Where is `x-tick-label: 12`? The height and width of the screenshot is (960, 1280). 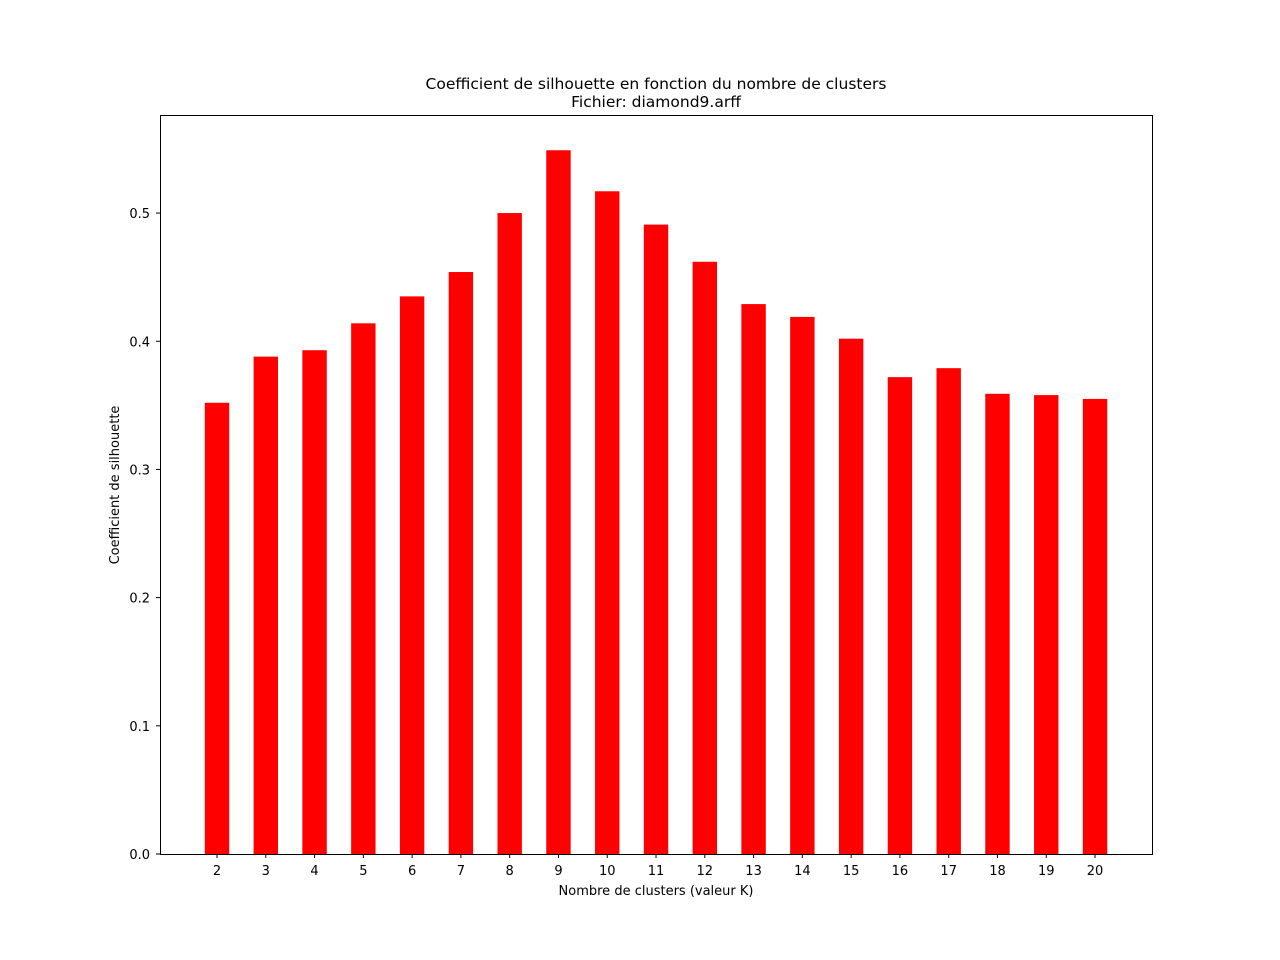
x-tick-label: 12 is located at coordinates (705, 871).